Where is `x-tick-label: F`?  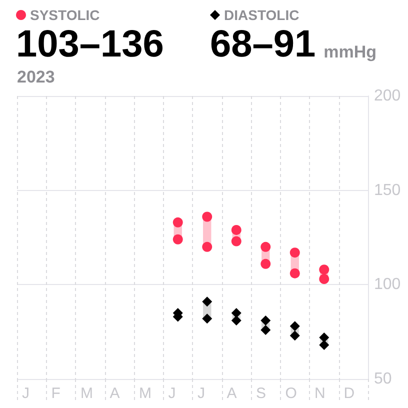 x-tick-label: F is located at coordinates (55, 393).